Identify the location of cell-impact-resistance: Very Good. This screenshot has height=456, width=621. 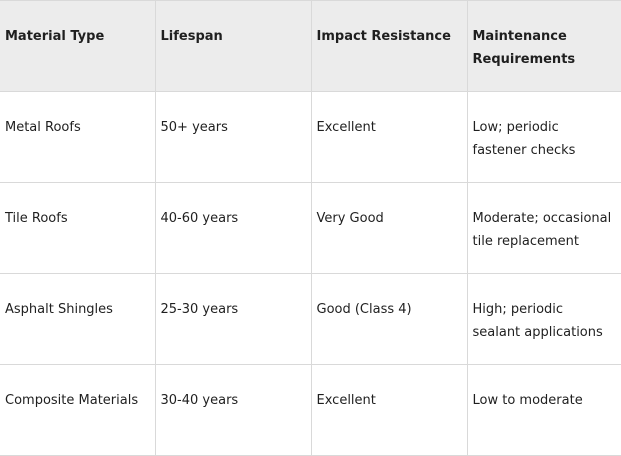
(389, 228).